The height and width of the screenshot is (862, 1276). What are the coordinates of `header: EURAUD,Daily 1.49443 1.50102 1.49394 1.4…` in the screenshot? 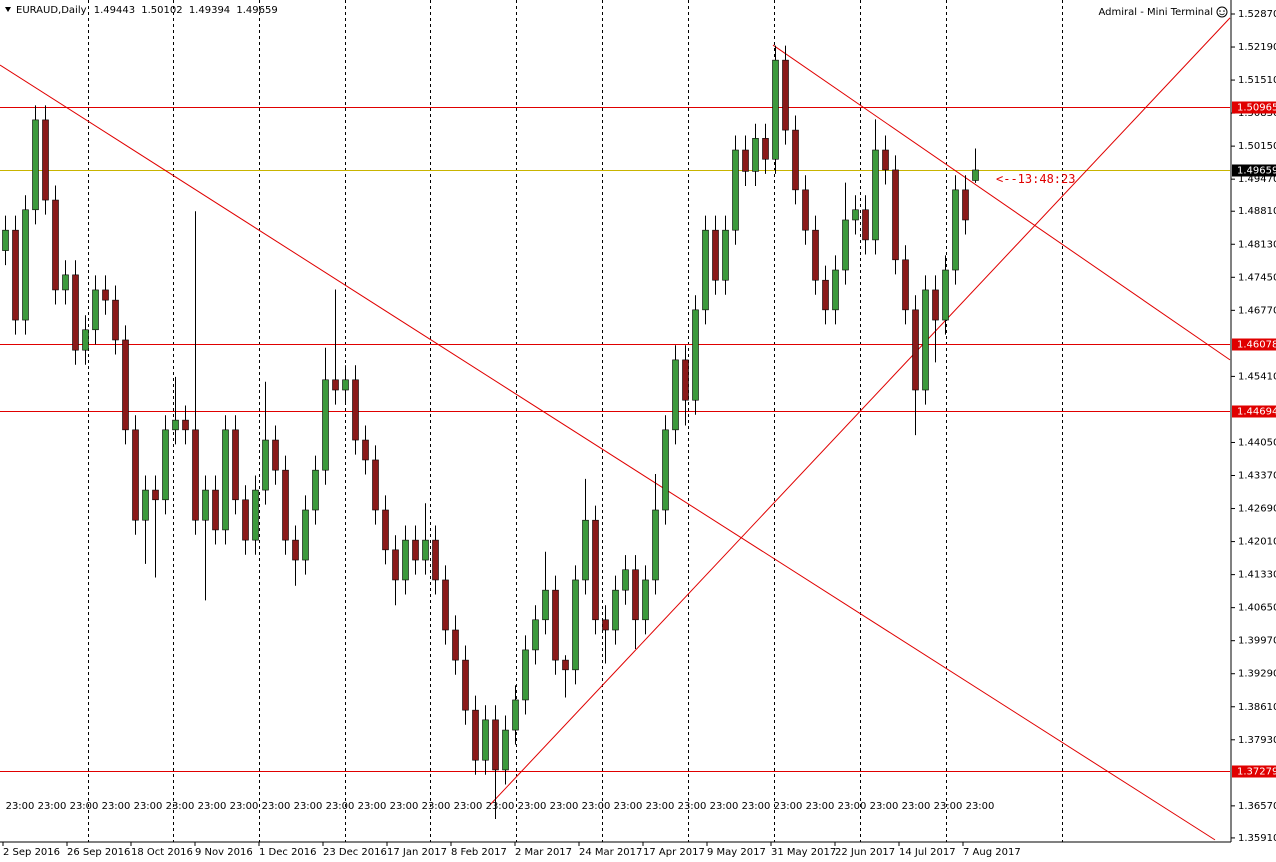 It's located at (147, 10).